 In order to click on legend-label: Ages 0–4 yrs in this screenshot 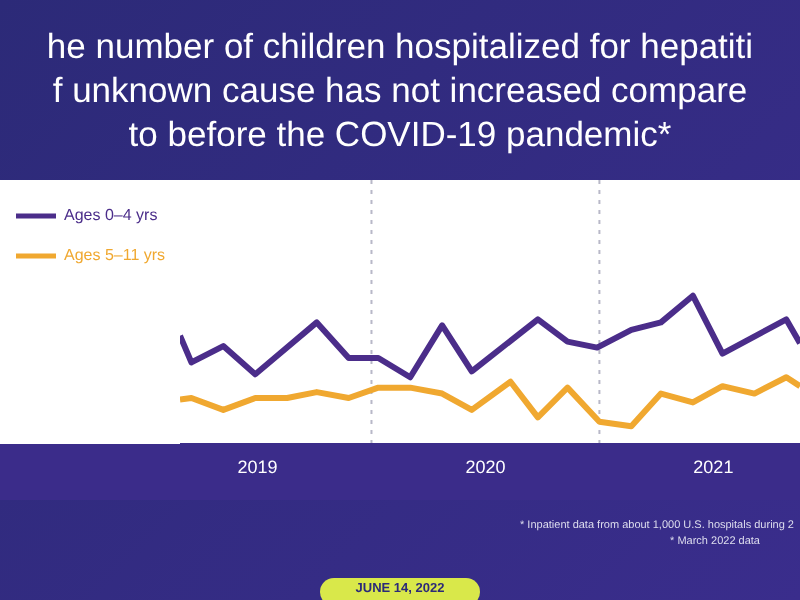, I will do `click(111, 215)`.